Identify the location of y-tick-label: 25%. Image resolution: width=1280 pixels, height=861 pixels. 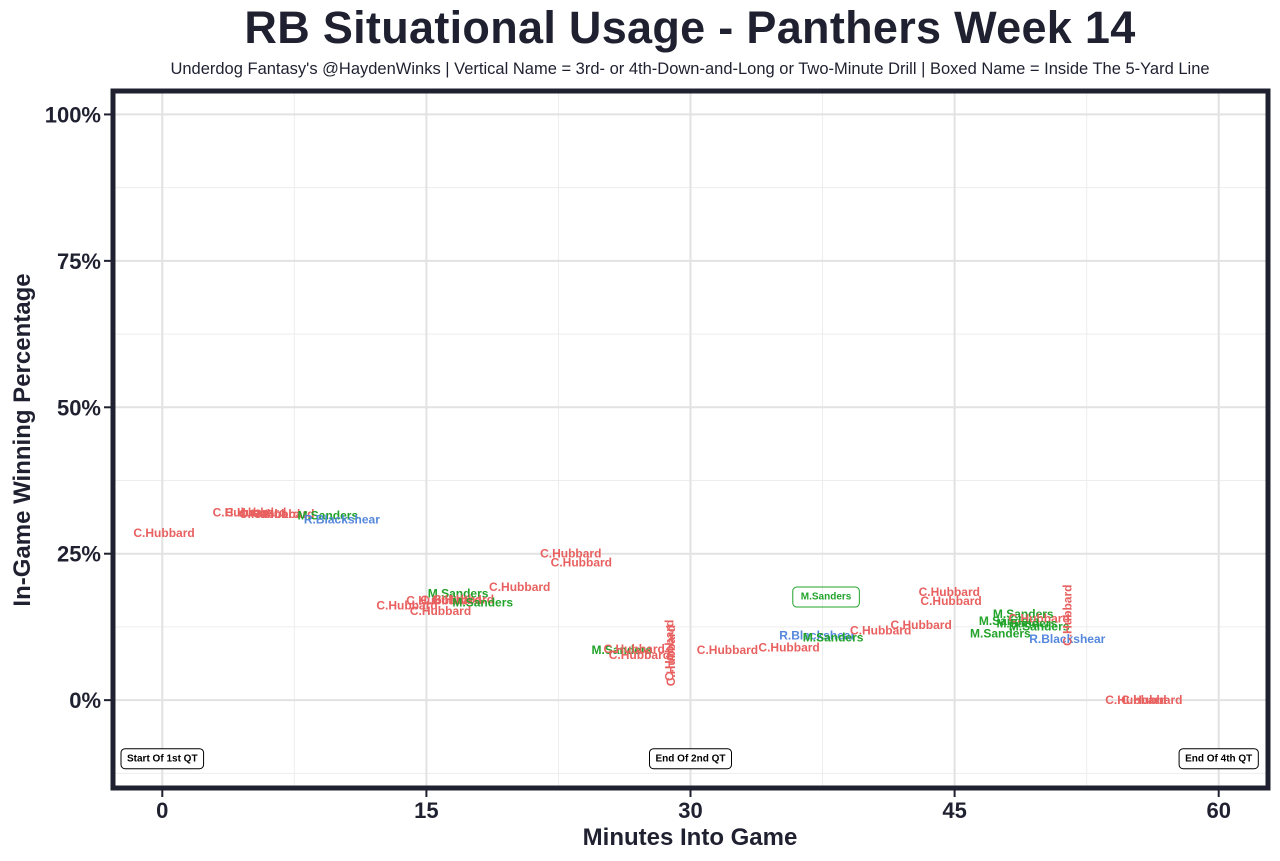
(79, 554).